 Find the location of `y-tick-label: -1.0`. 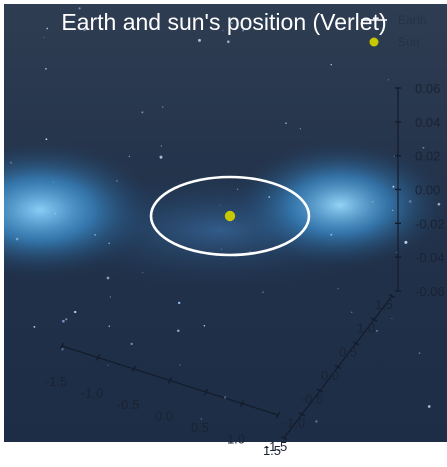

y-tick-label: -1.0 is located at coordinates (294, 422).